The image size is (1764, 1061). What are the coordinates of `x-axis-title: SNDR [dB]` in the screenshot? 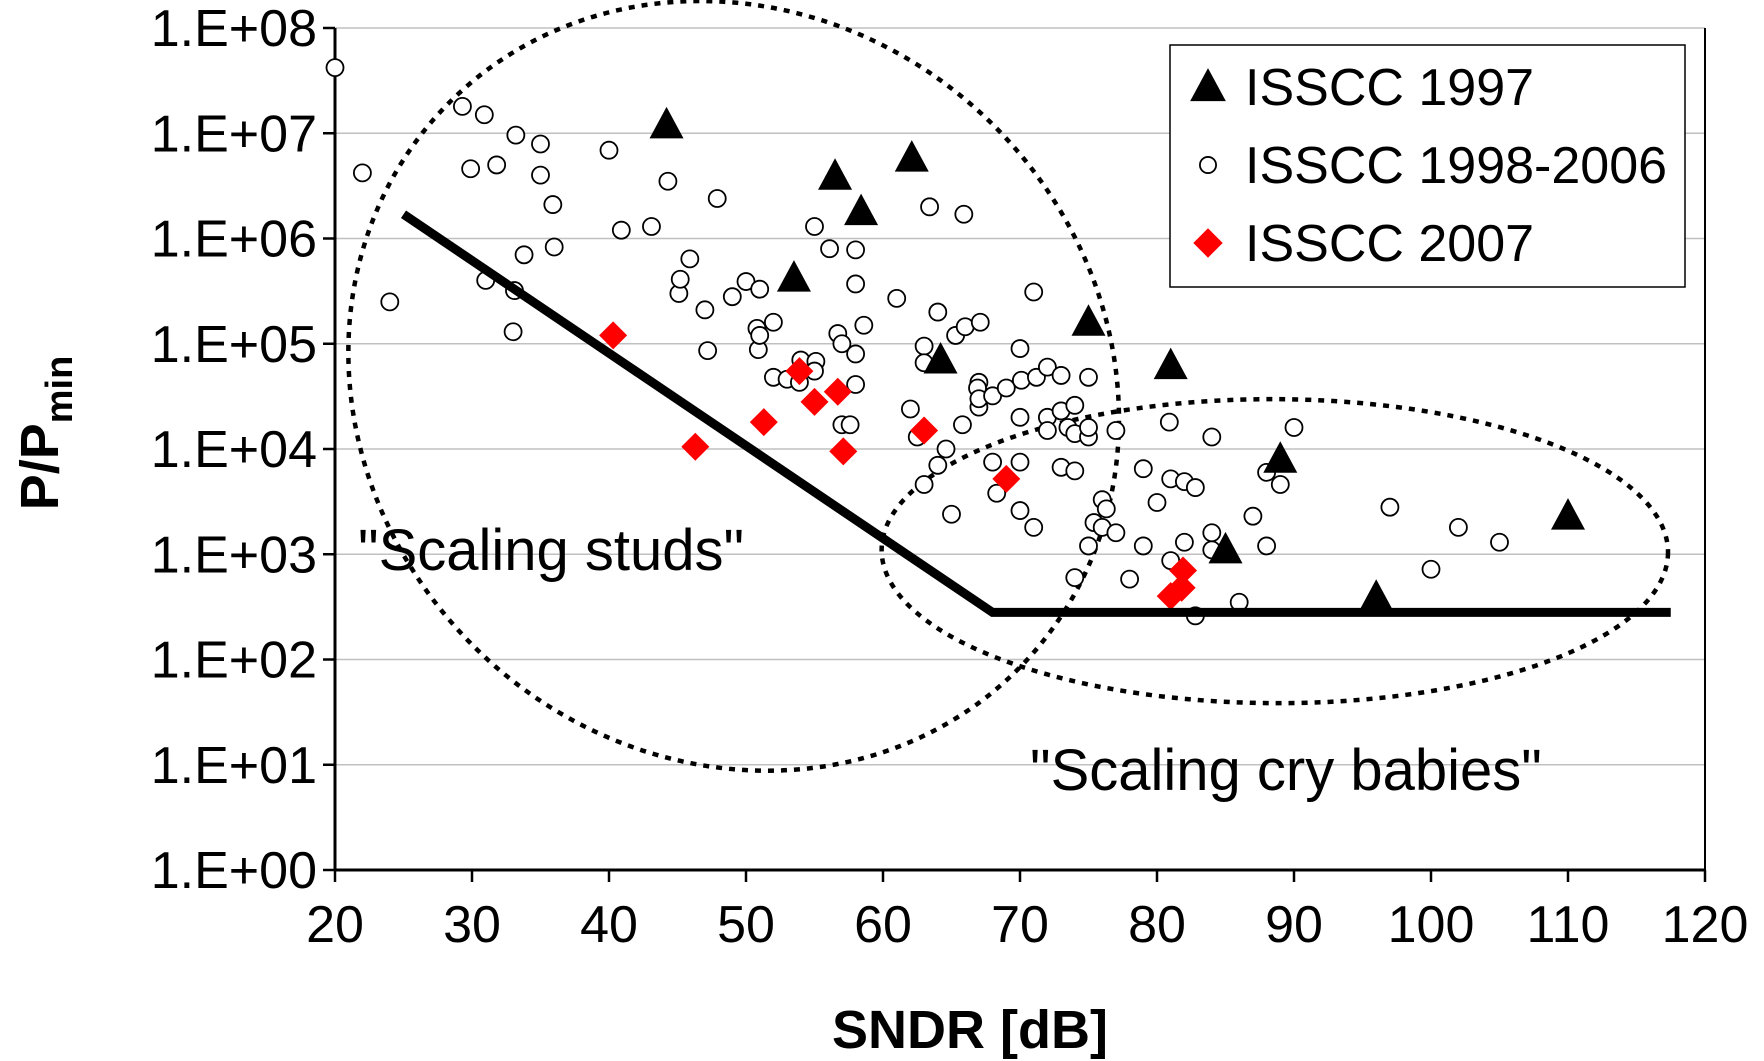 It's located at (970, 1030).